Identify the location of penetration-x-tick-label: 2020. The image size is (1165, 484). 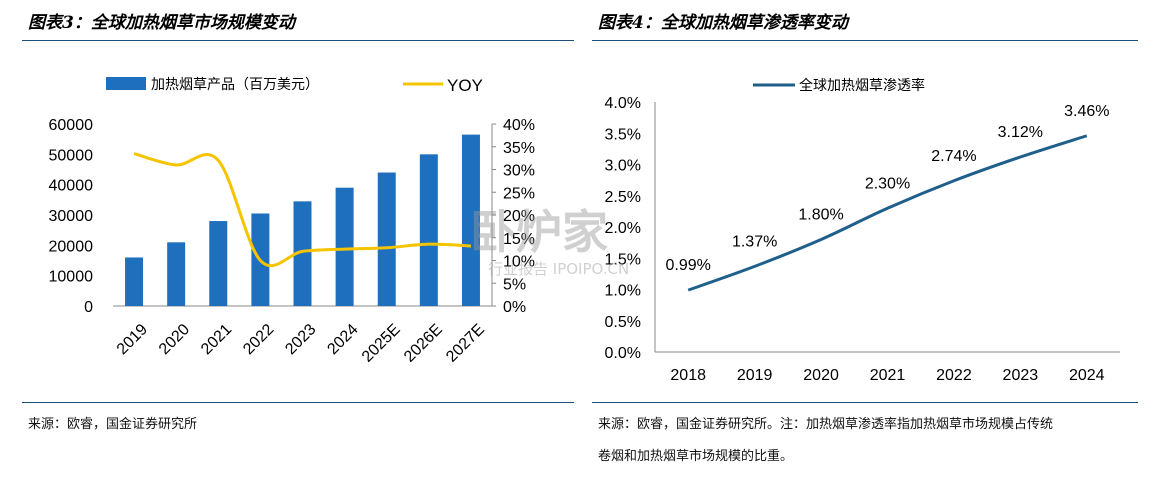
(821, 375).